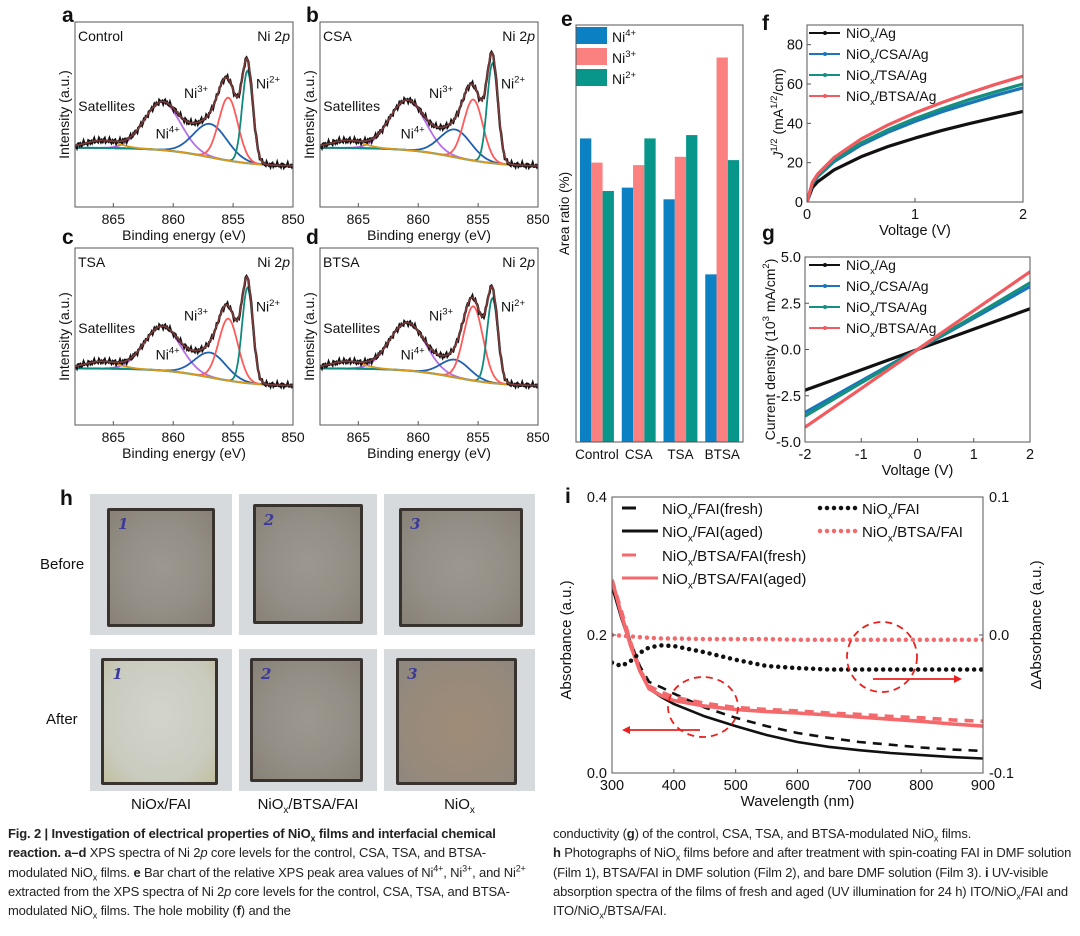 The image size is (1080, 936). Describe the element at coordinates (728, 532) in the screenshot. I see `legend-label-part: /FAI(aged)` at that location.